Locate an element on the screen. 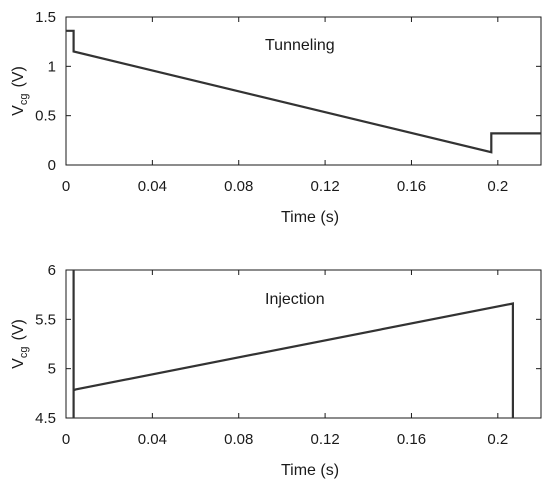 The height and width of the screenshot is (483, 550). y-tick-label: 4.5 is located at coordinates (45, 418).